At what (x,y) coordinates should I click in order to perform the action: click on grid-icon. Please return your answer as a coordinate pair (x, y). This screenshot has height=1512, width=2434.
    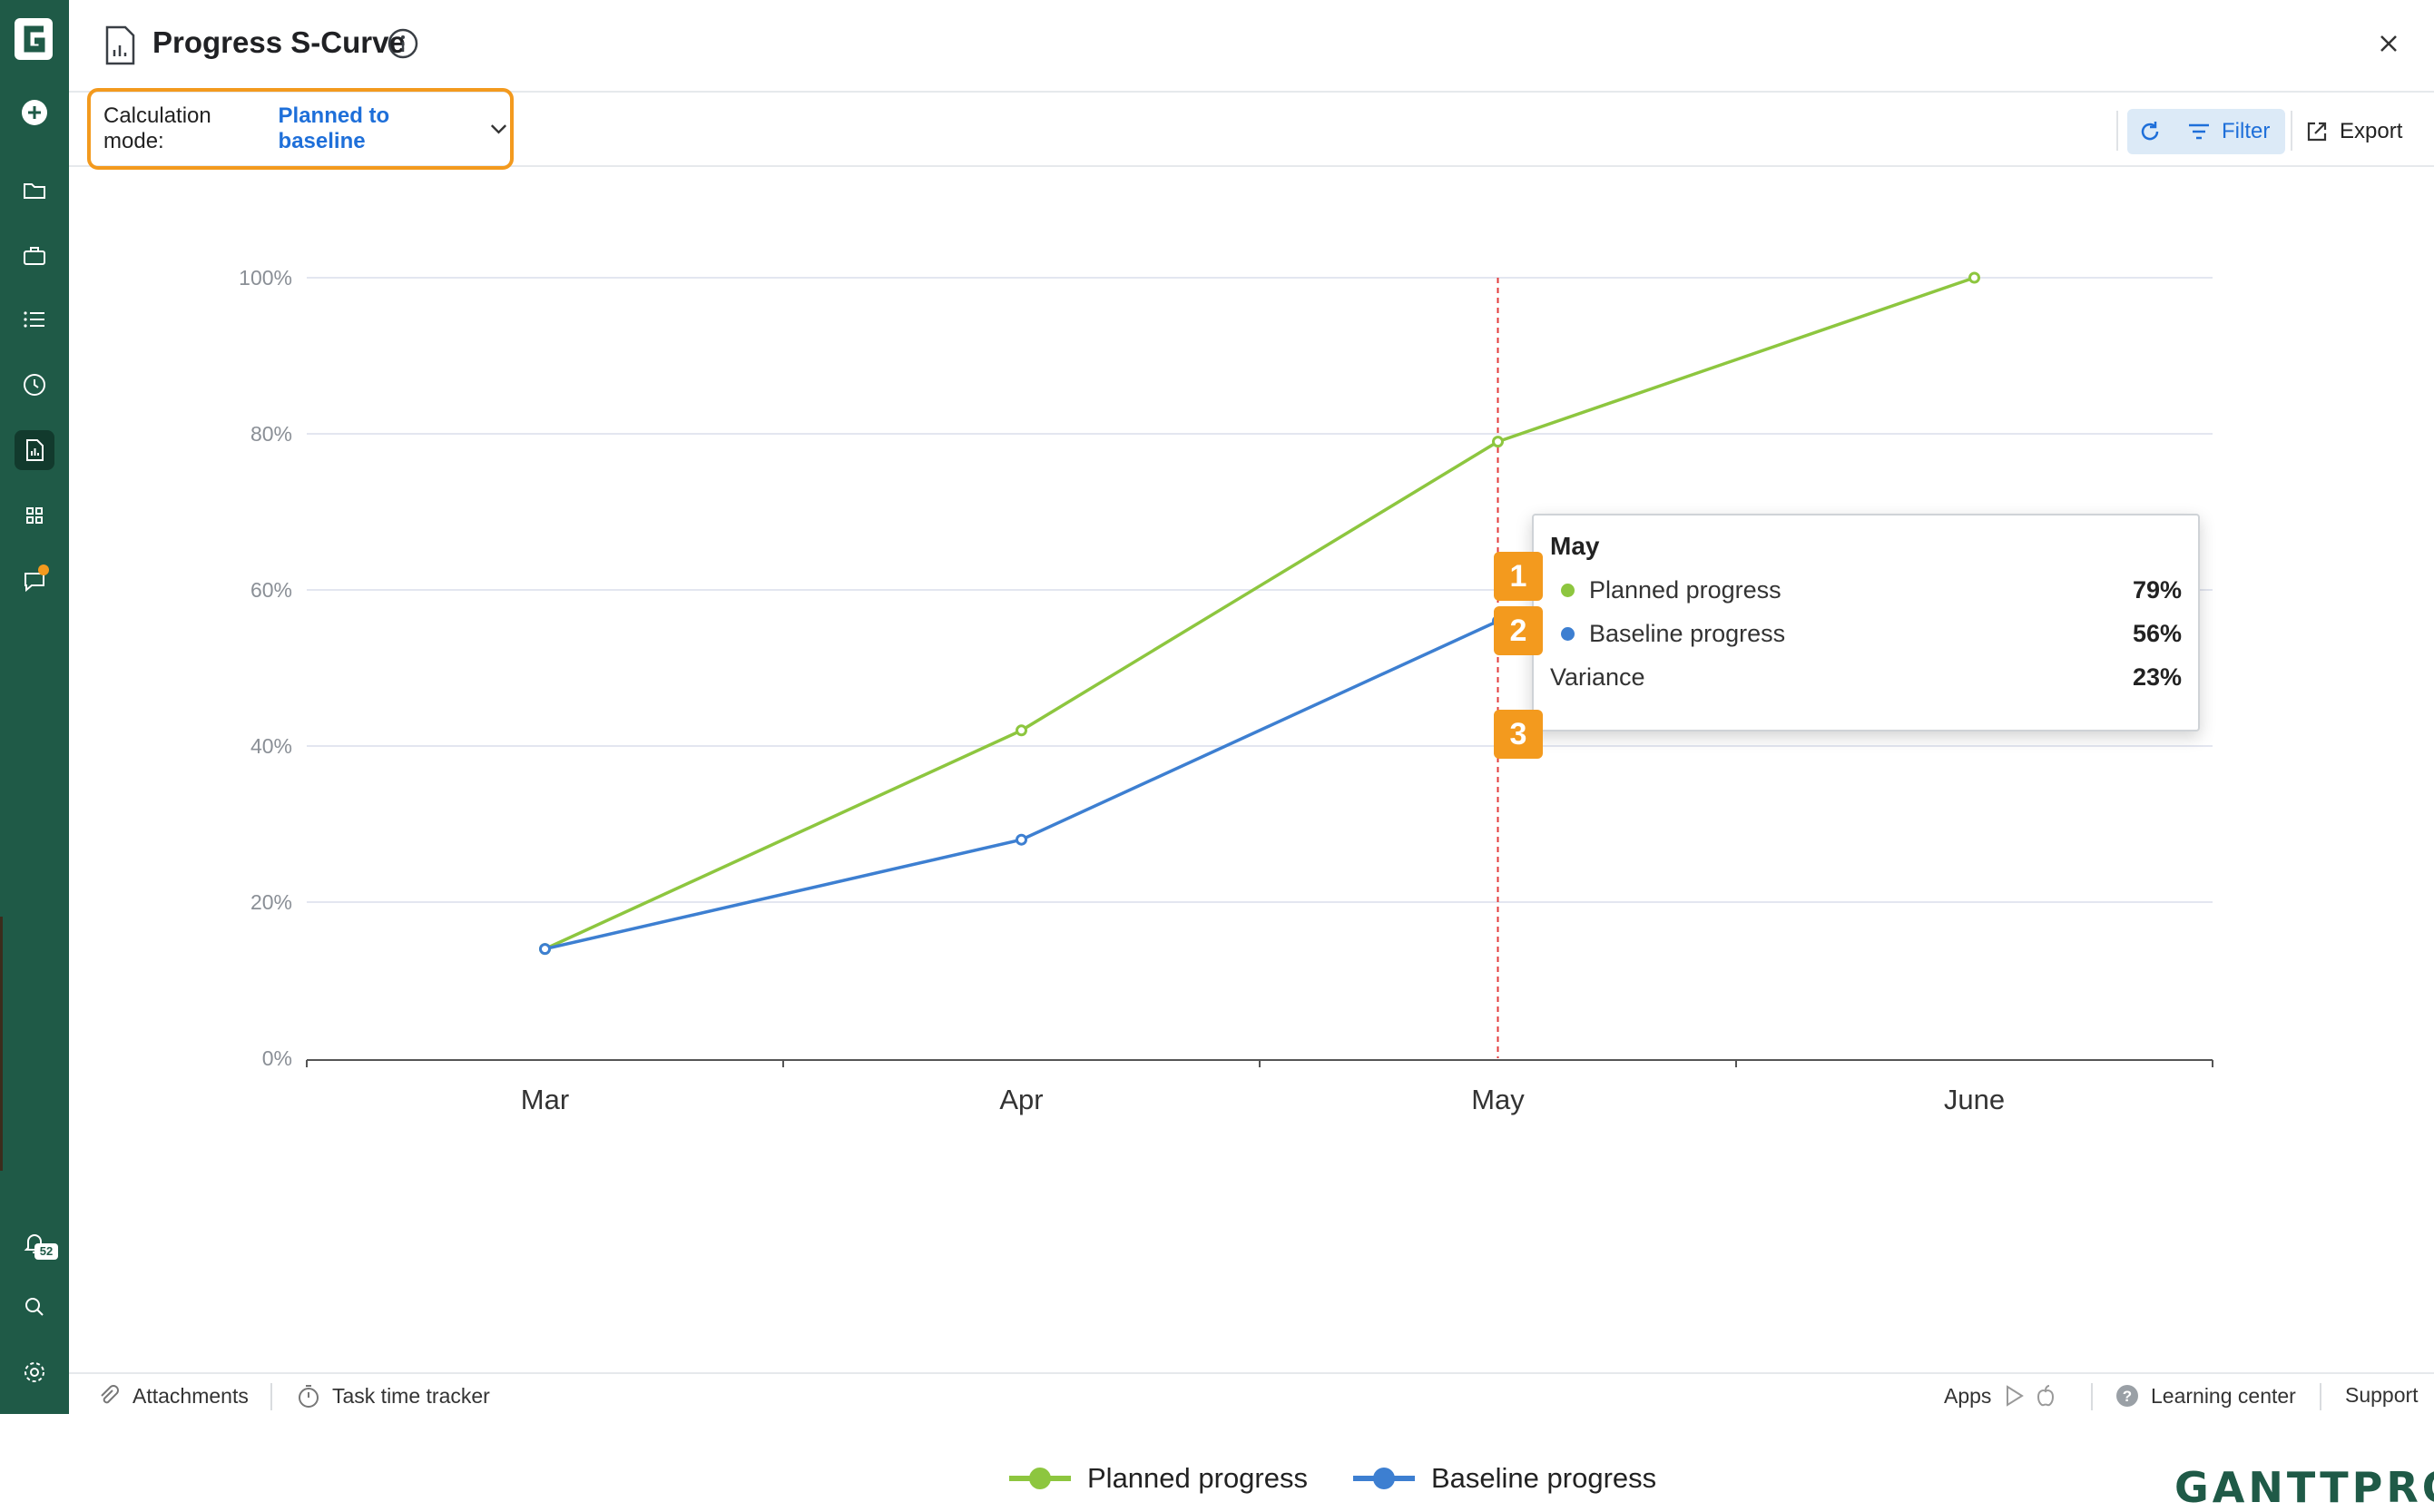
    Looking at the image, I should click on (34, 515).